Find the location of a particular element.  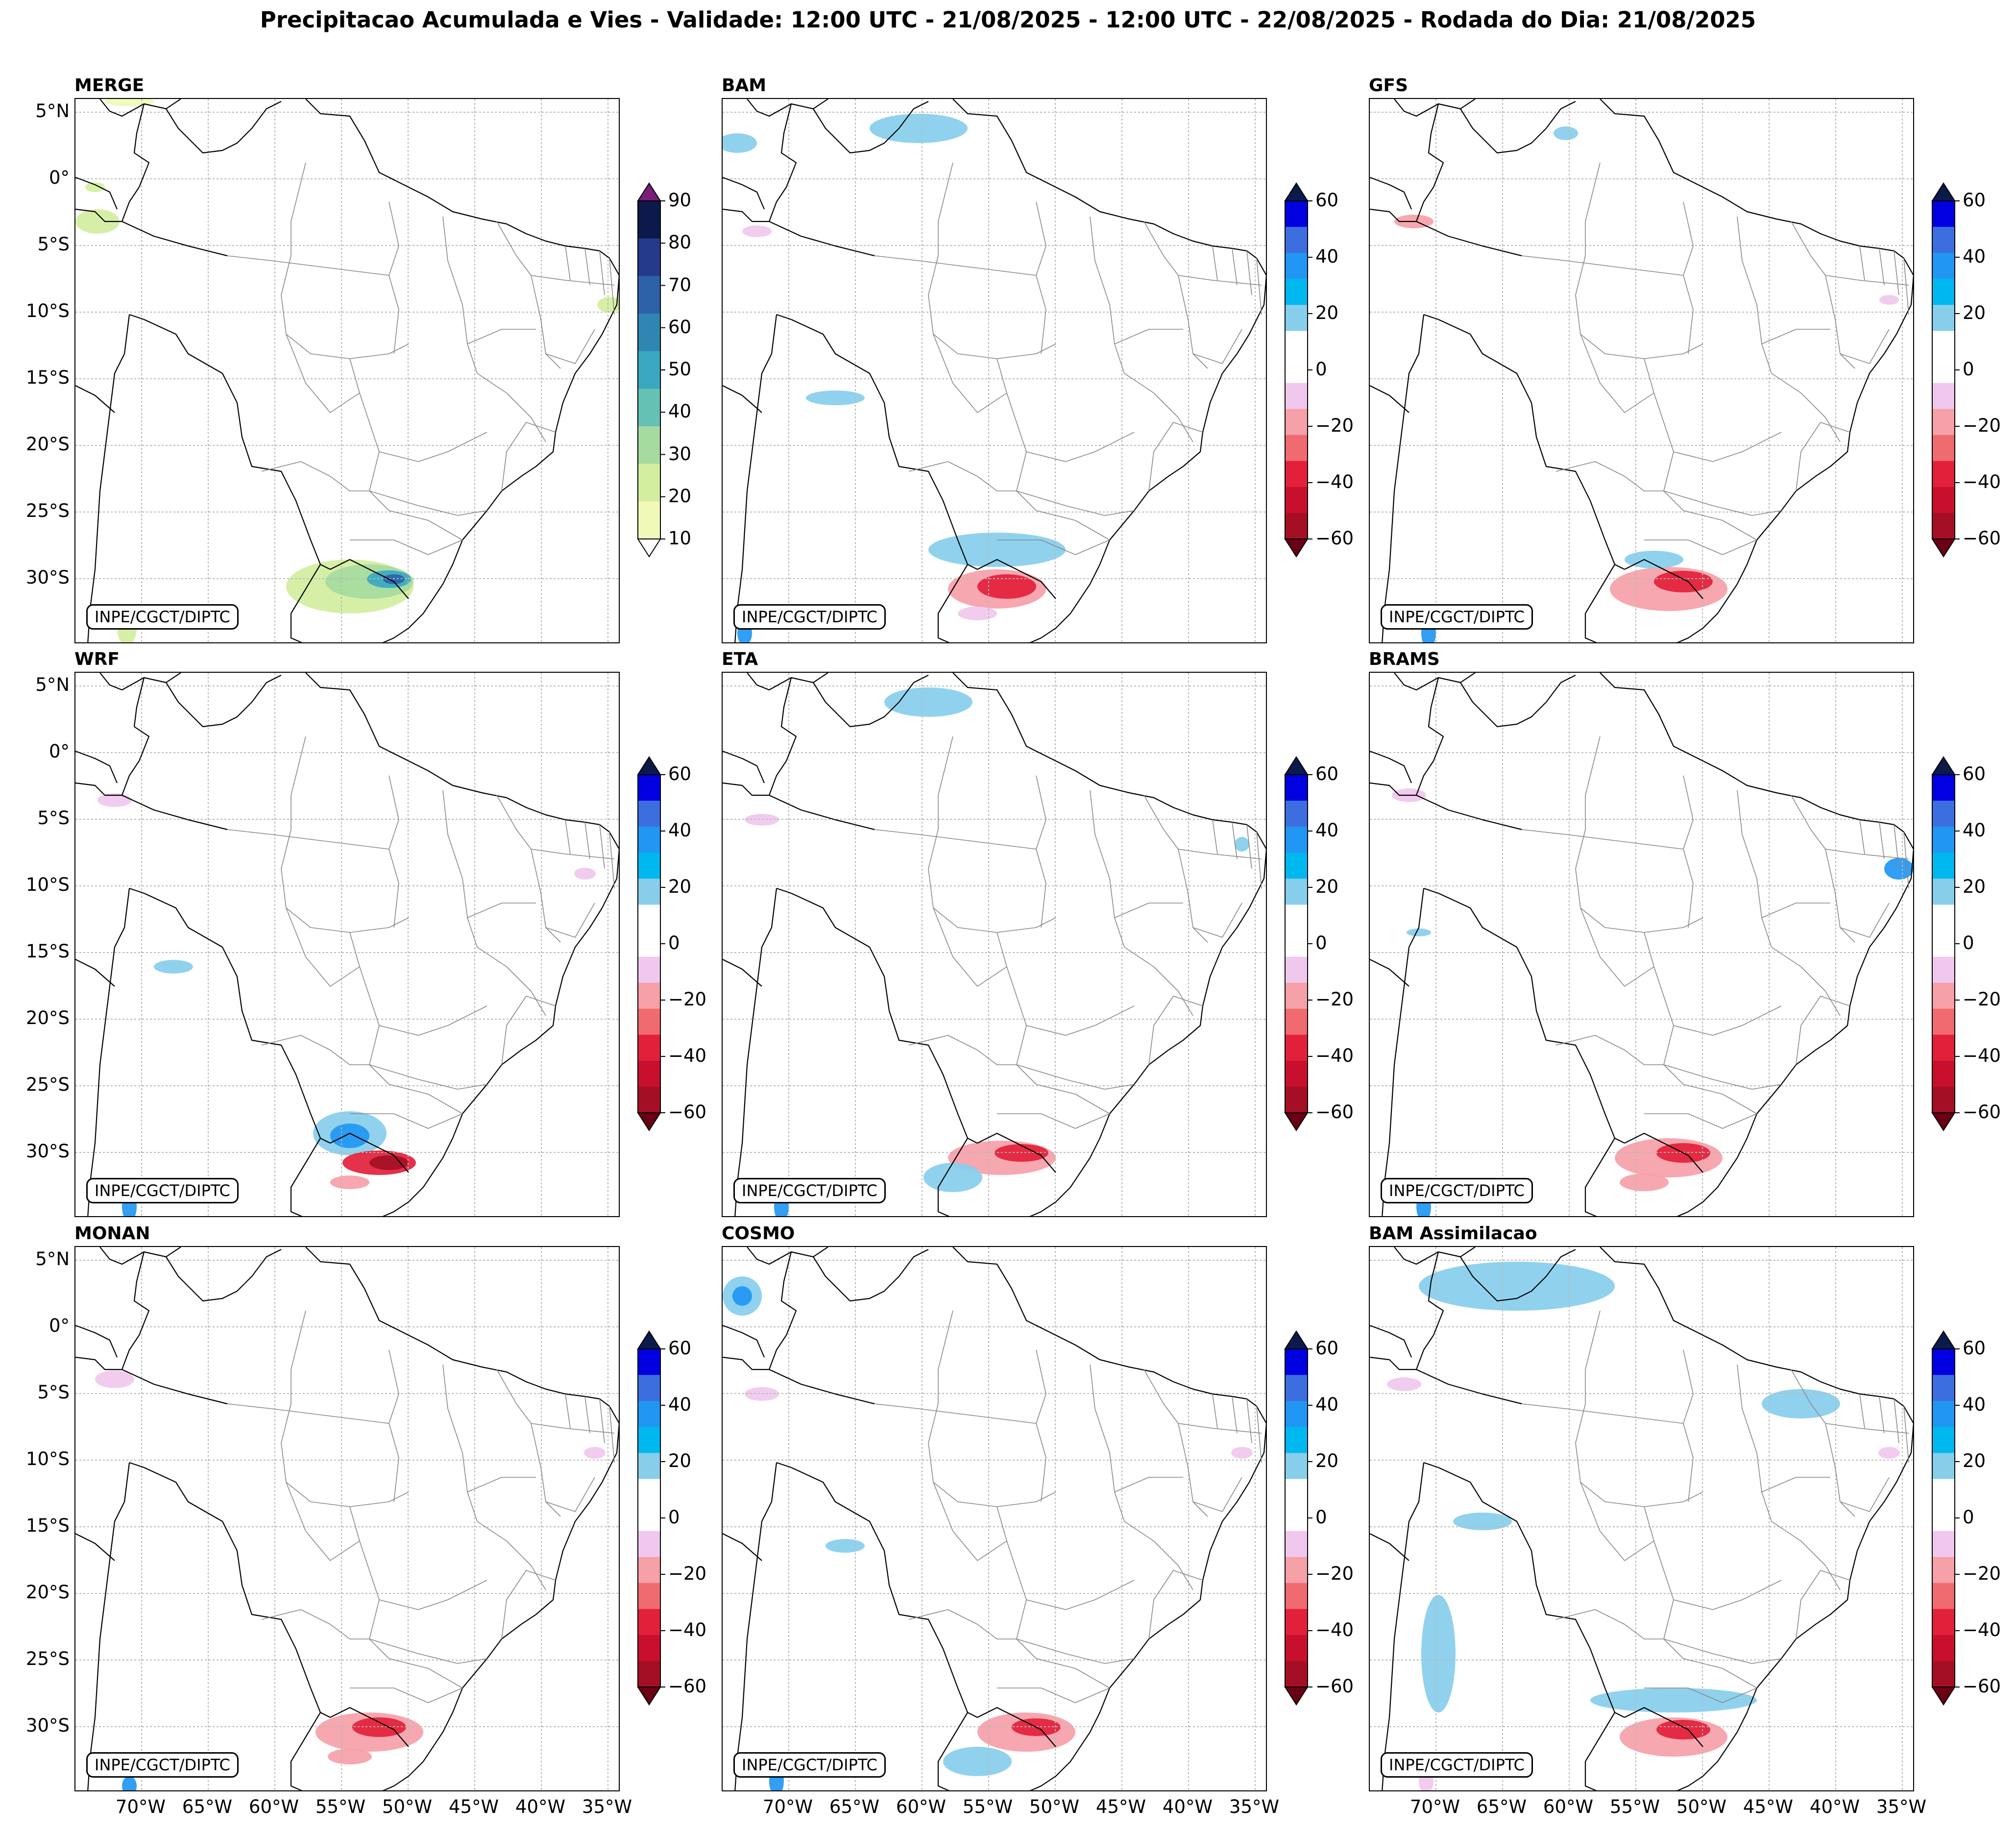

colorbar-tick-label: 20 is located at coordinates (1974, 1461).